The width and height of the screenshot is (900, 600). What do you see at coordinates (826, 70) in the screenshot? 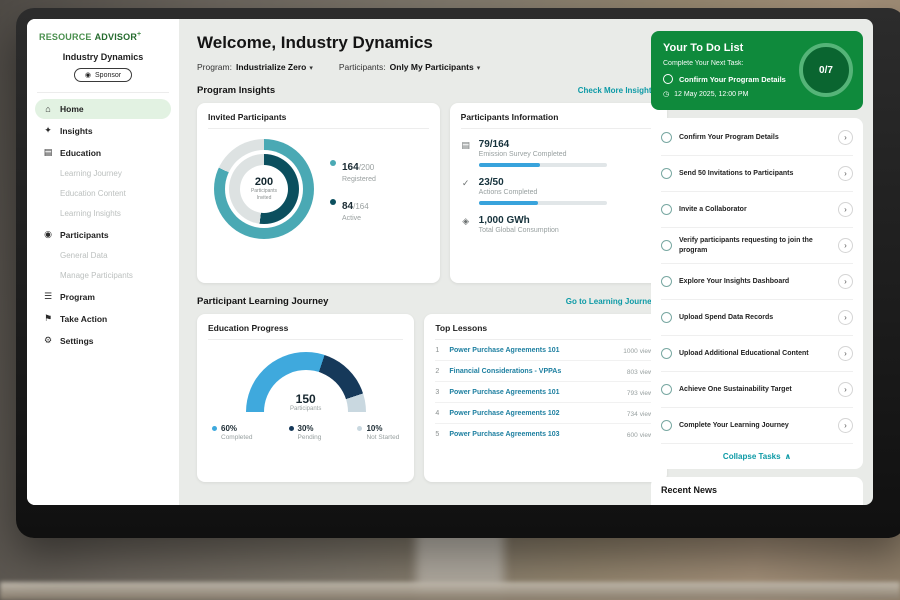
I see `todo-progress-badge: 0/7` at bounding box center [826, 70].